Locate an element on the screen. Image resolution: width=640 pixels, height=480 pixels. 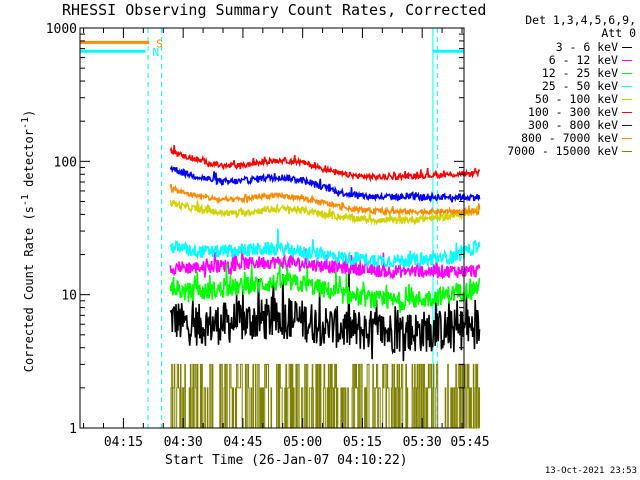
y-axis-label-prefix: Corrected Count Rate (s is located at coordinates (29, 289).